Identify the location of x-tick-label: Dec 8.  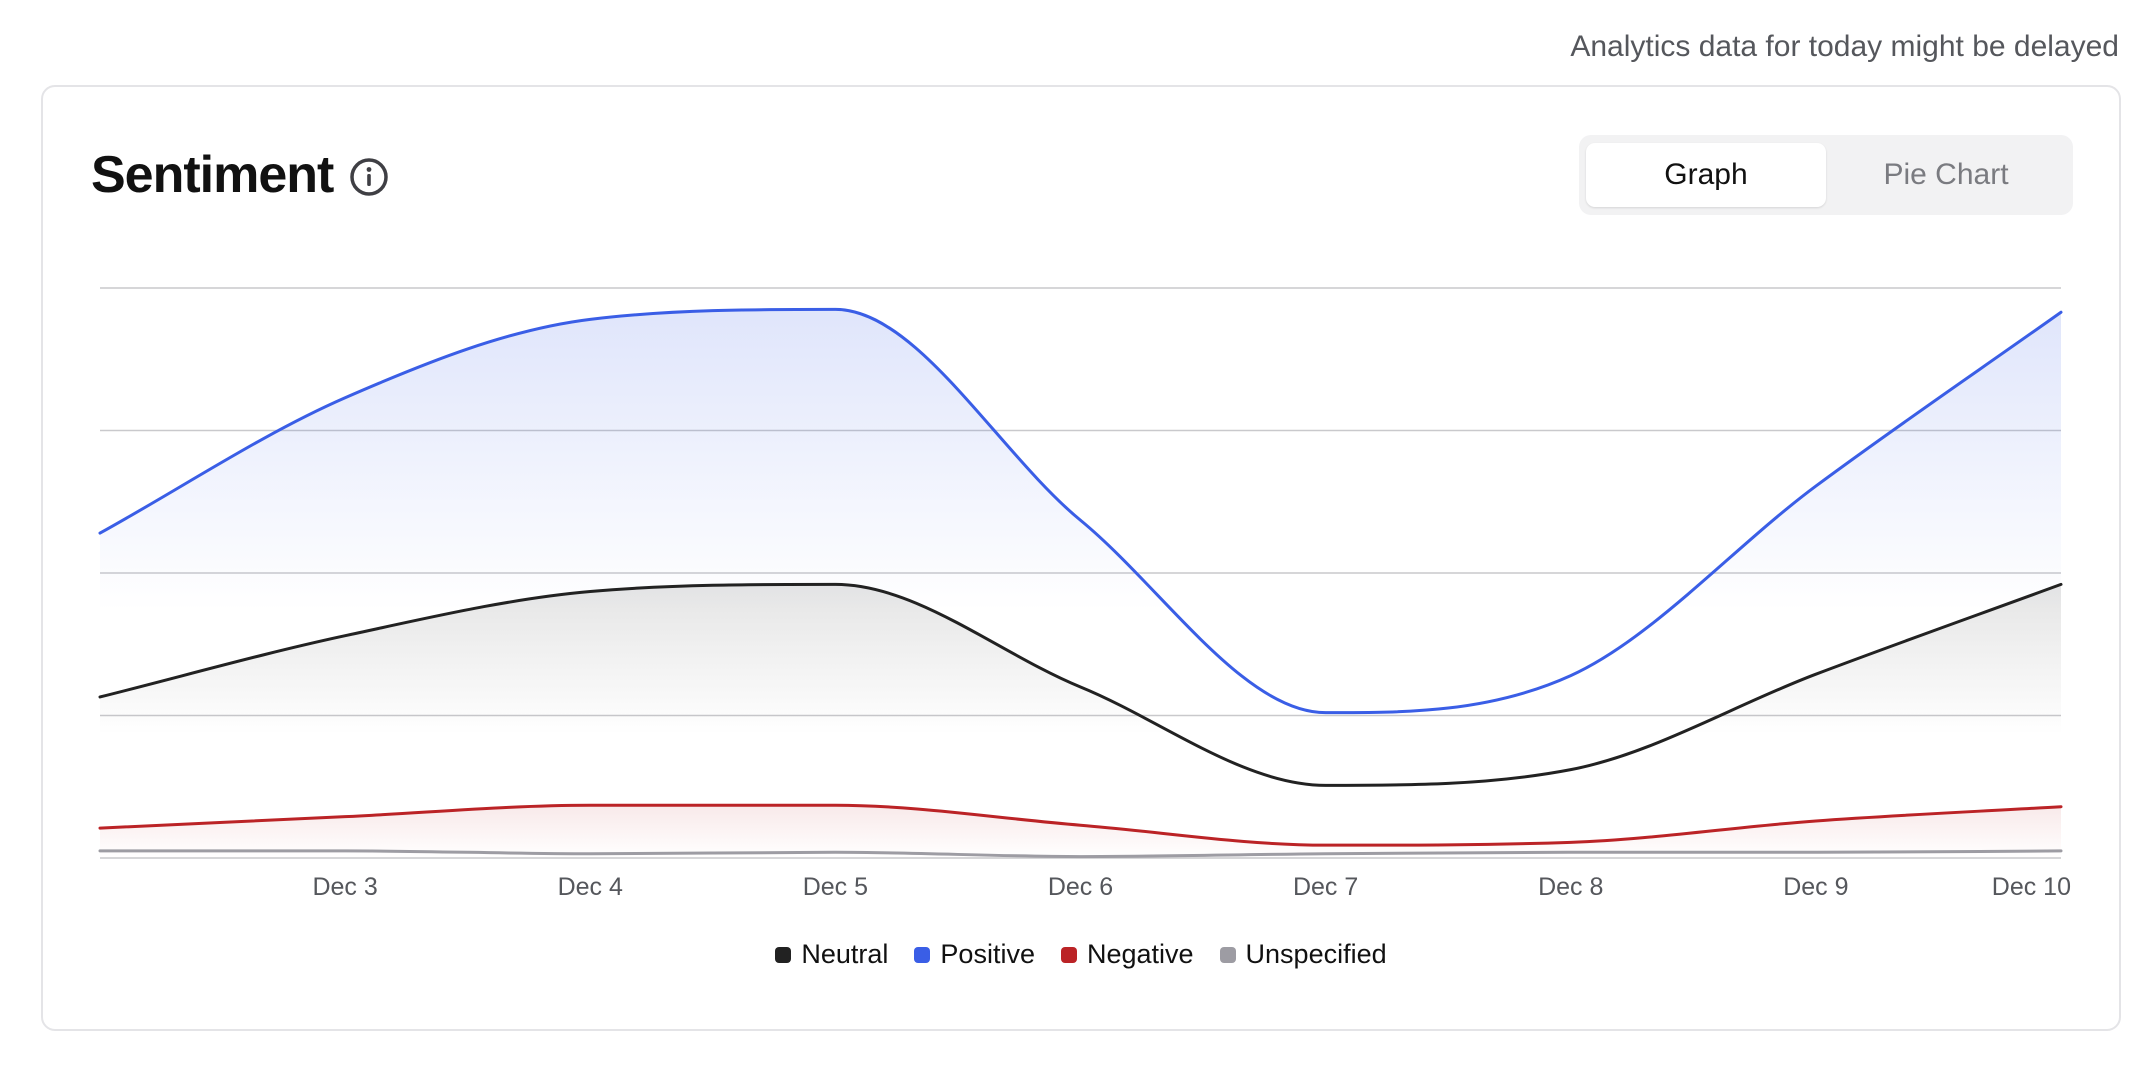
(1570, 887).